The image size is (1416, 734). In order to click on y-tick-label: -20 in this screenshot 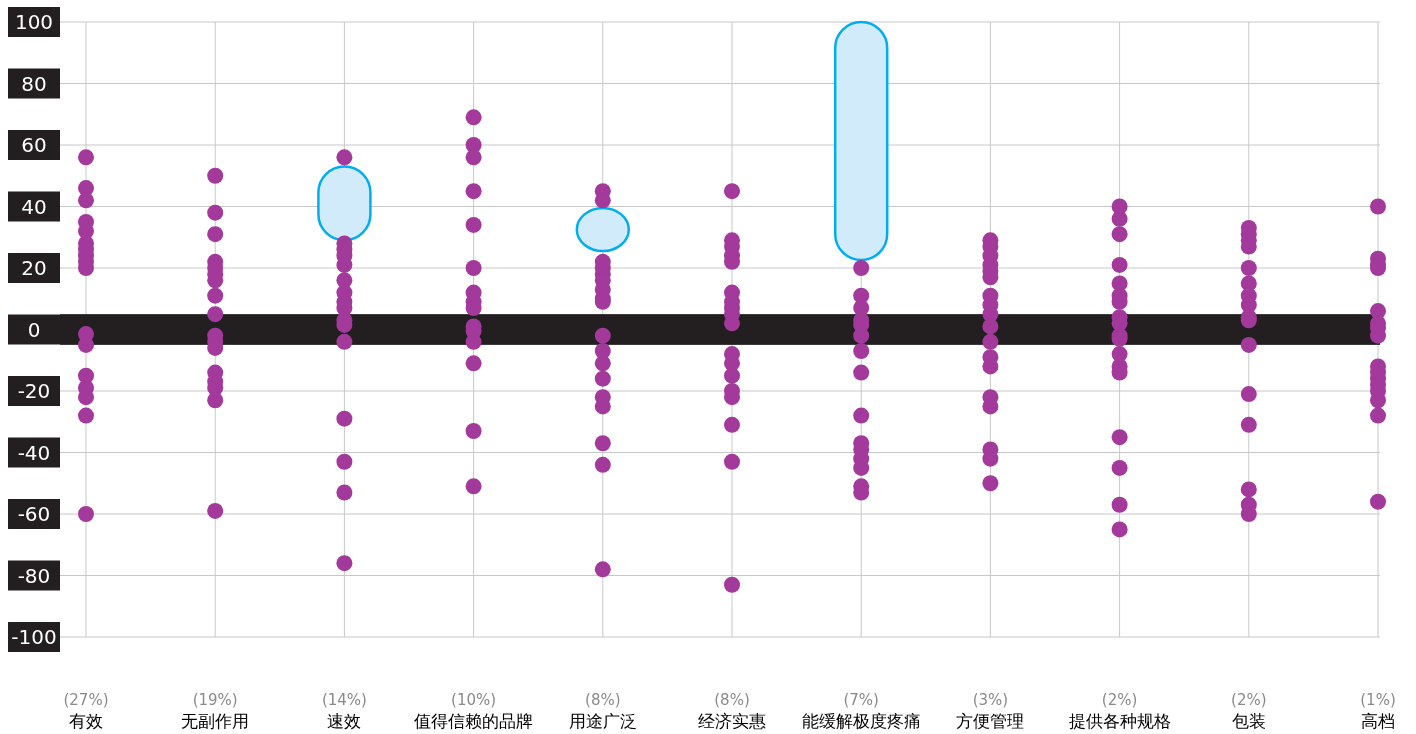, I will do `click(34, 391)`.